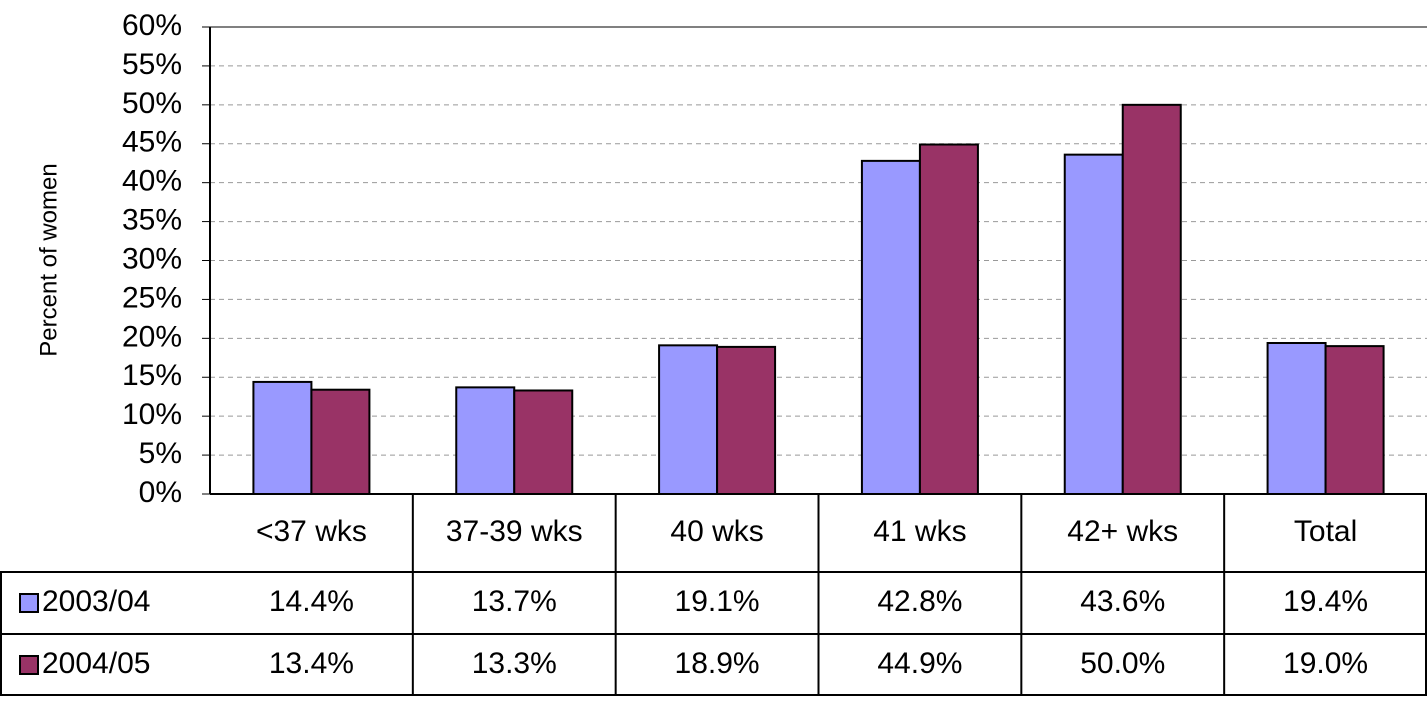  What do you see at coordinates (152, 103) in the screenshot?
I see `y-tick-label: 50%` at bounding box center [152, 103].